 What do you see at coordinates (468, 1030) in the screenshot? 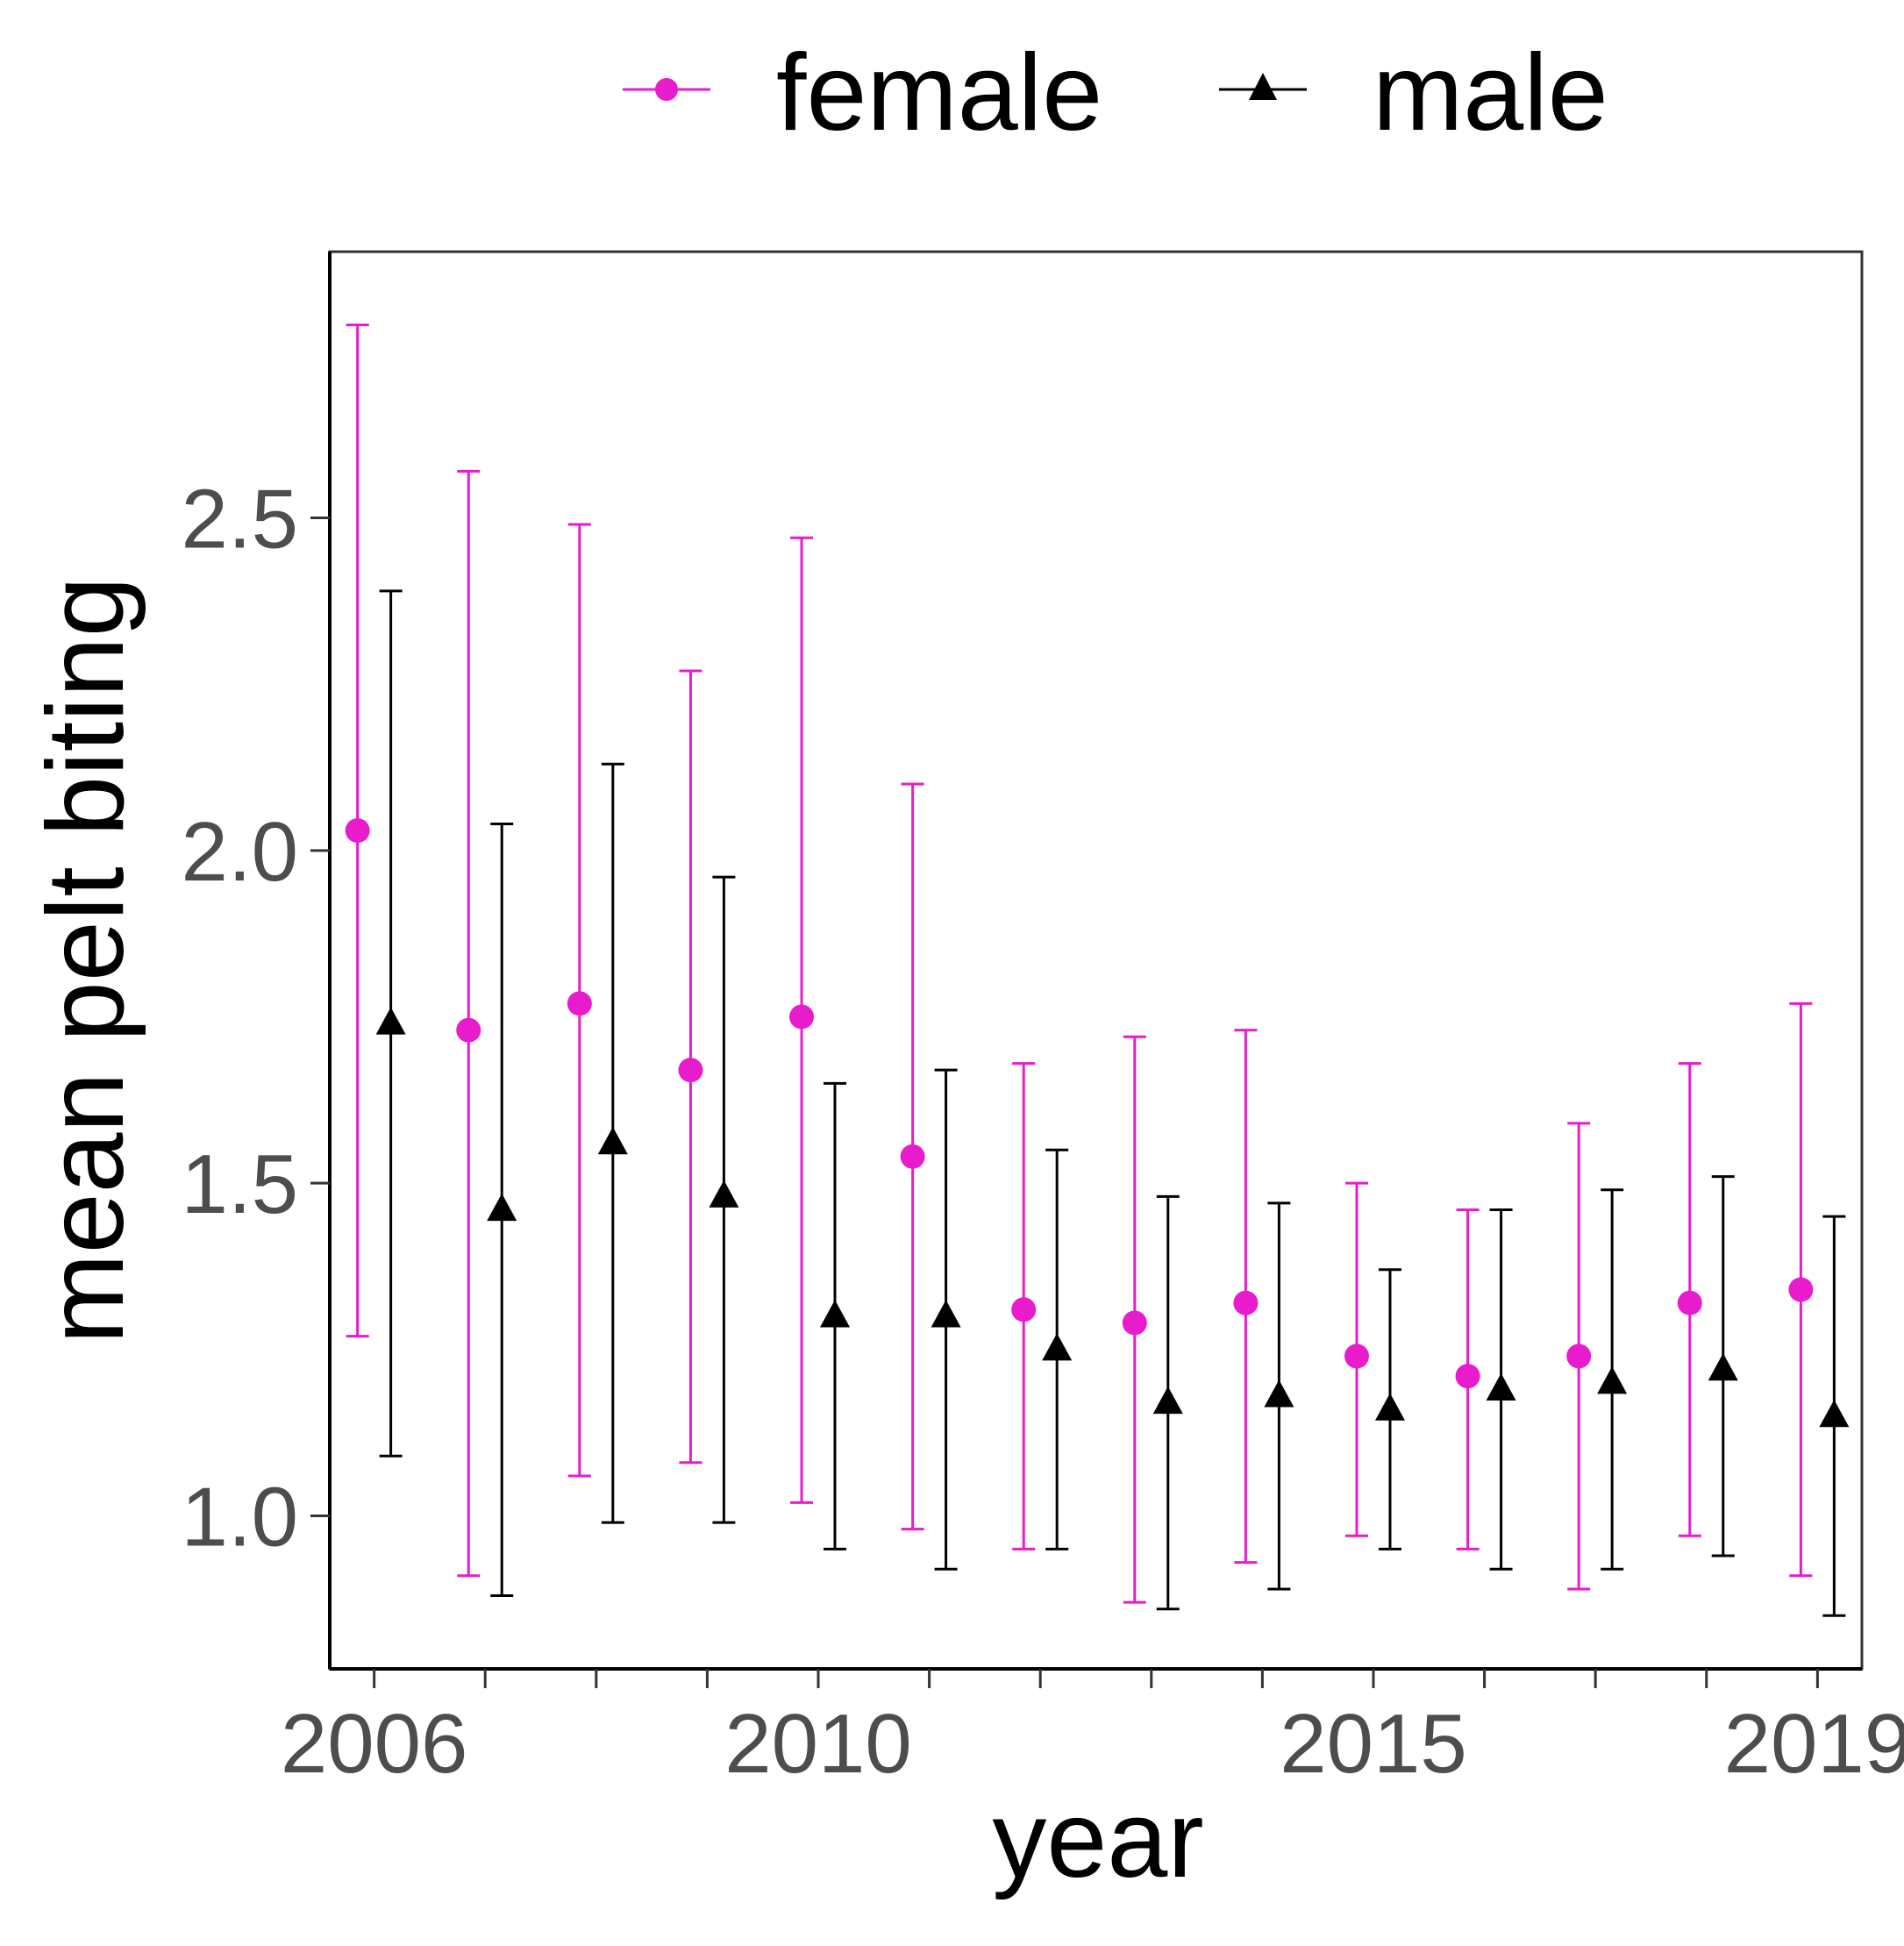
I see `point-female-2007` at bounding box center [468, 1030].